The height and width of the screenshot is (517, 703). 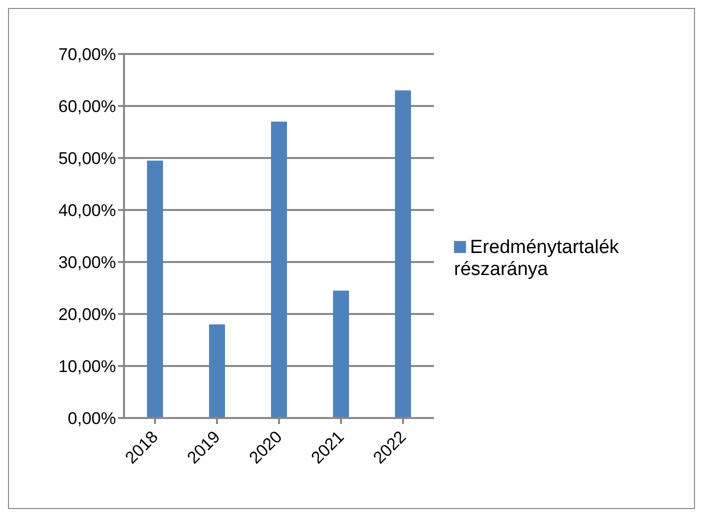 I want to click on y-tick-label: 60,00%, so click(x=87, y=106).